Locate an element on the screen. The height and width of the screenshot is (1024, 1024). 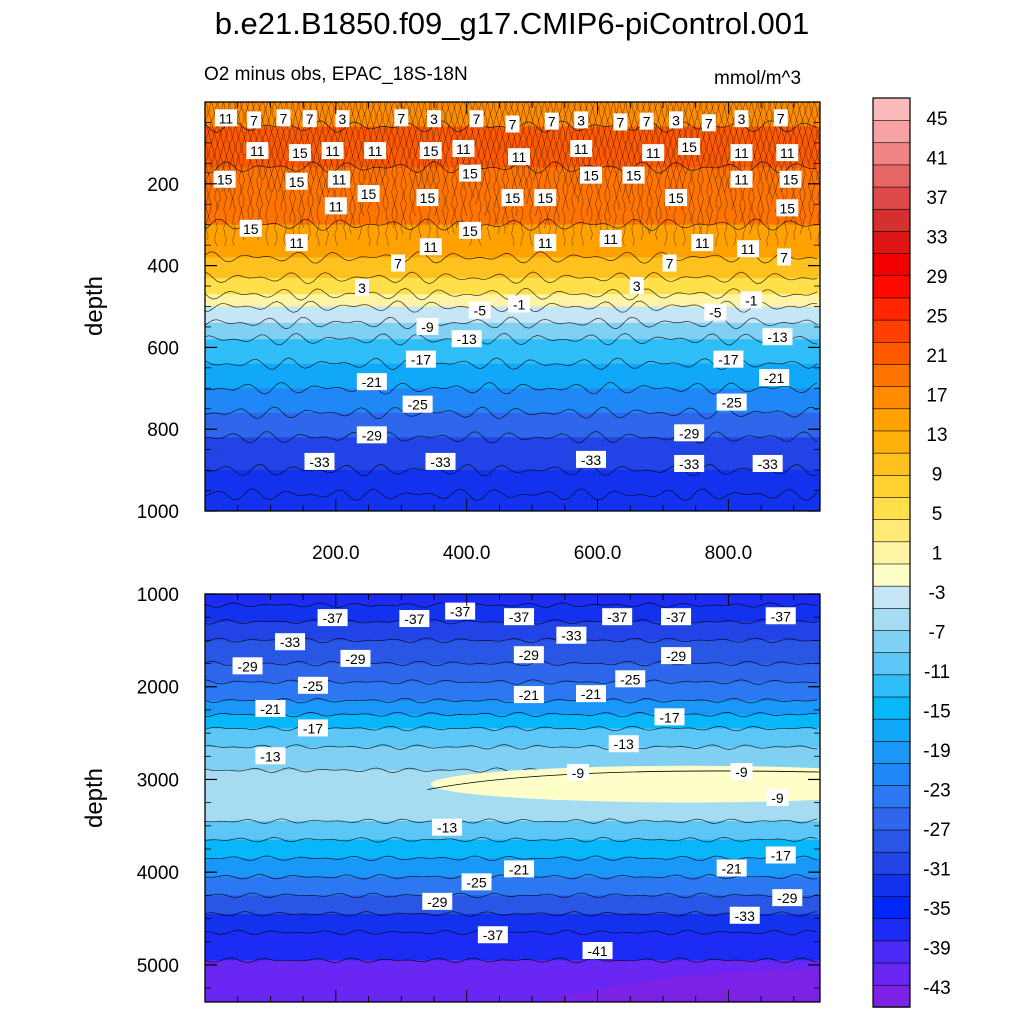
lower-contour-label-text: -25 is located at coordinates (313, 686).